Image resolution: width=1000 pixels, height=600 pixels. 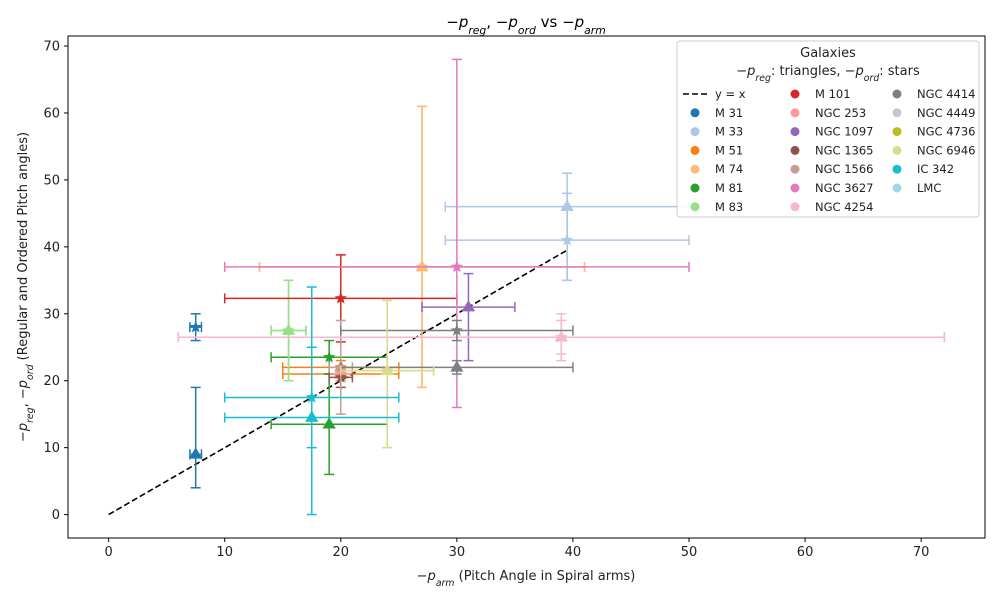 What do you see at coordinates (457, 552) in the screenshot?
I see `x-tick-label: 30` at bounding box center [457, 552].